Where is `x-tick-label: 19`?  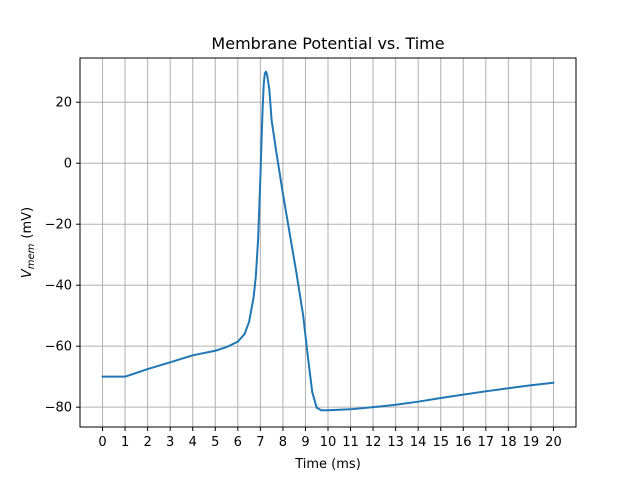 x-tick-label: 19 is located at coordinates (531, 442).